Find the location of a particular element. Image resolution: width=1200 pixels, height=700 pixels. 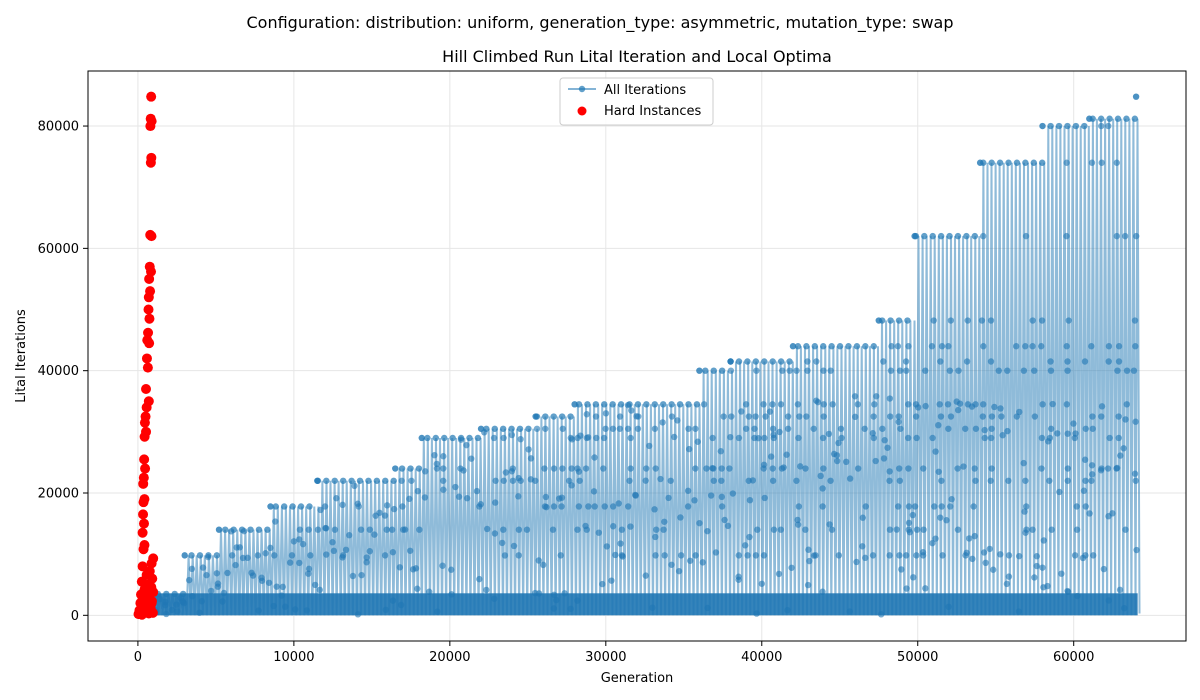

y-tick-label: 20000 is located at coordinates (58, 493).